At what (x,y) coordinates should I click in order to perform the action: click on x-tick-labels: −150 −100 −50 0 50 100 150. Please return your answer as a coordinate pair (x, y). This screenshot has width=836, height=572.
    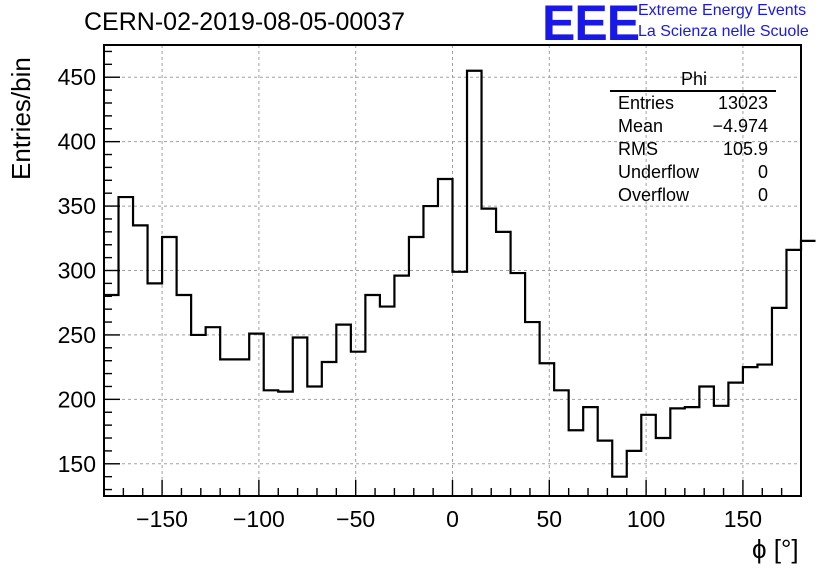
    Looking at the image, I should click on (449, 519).